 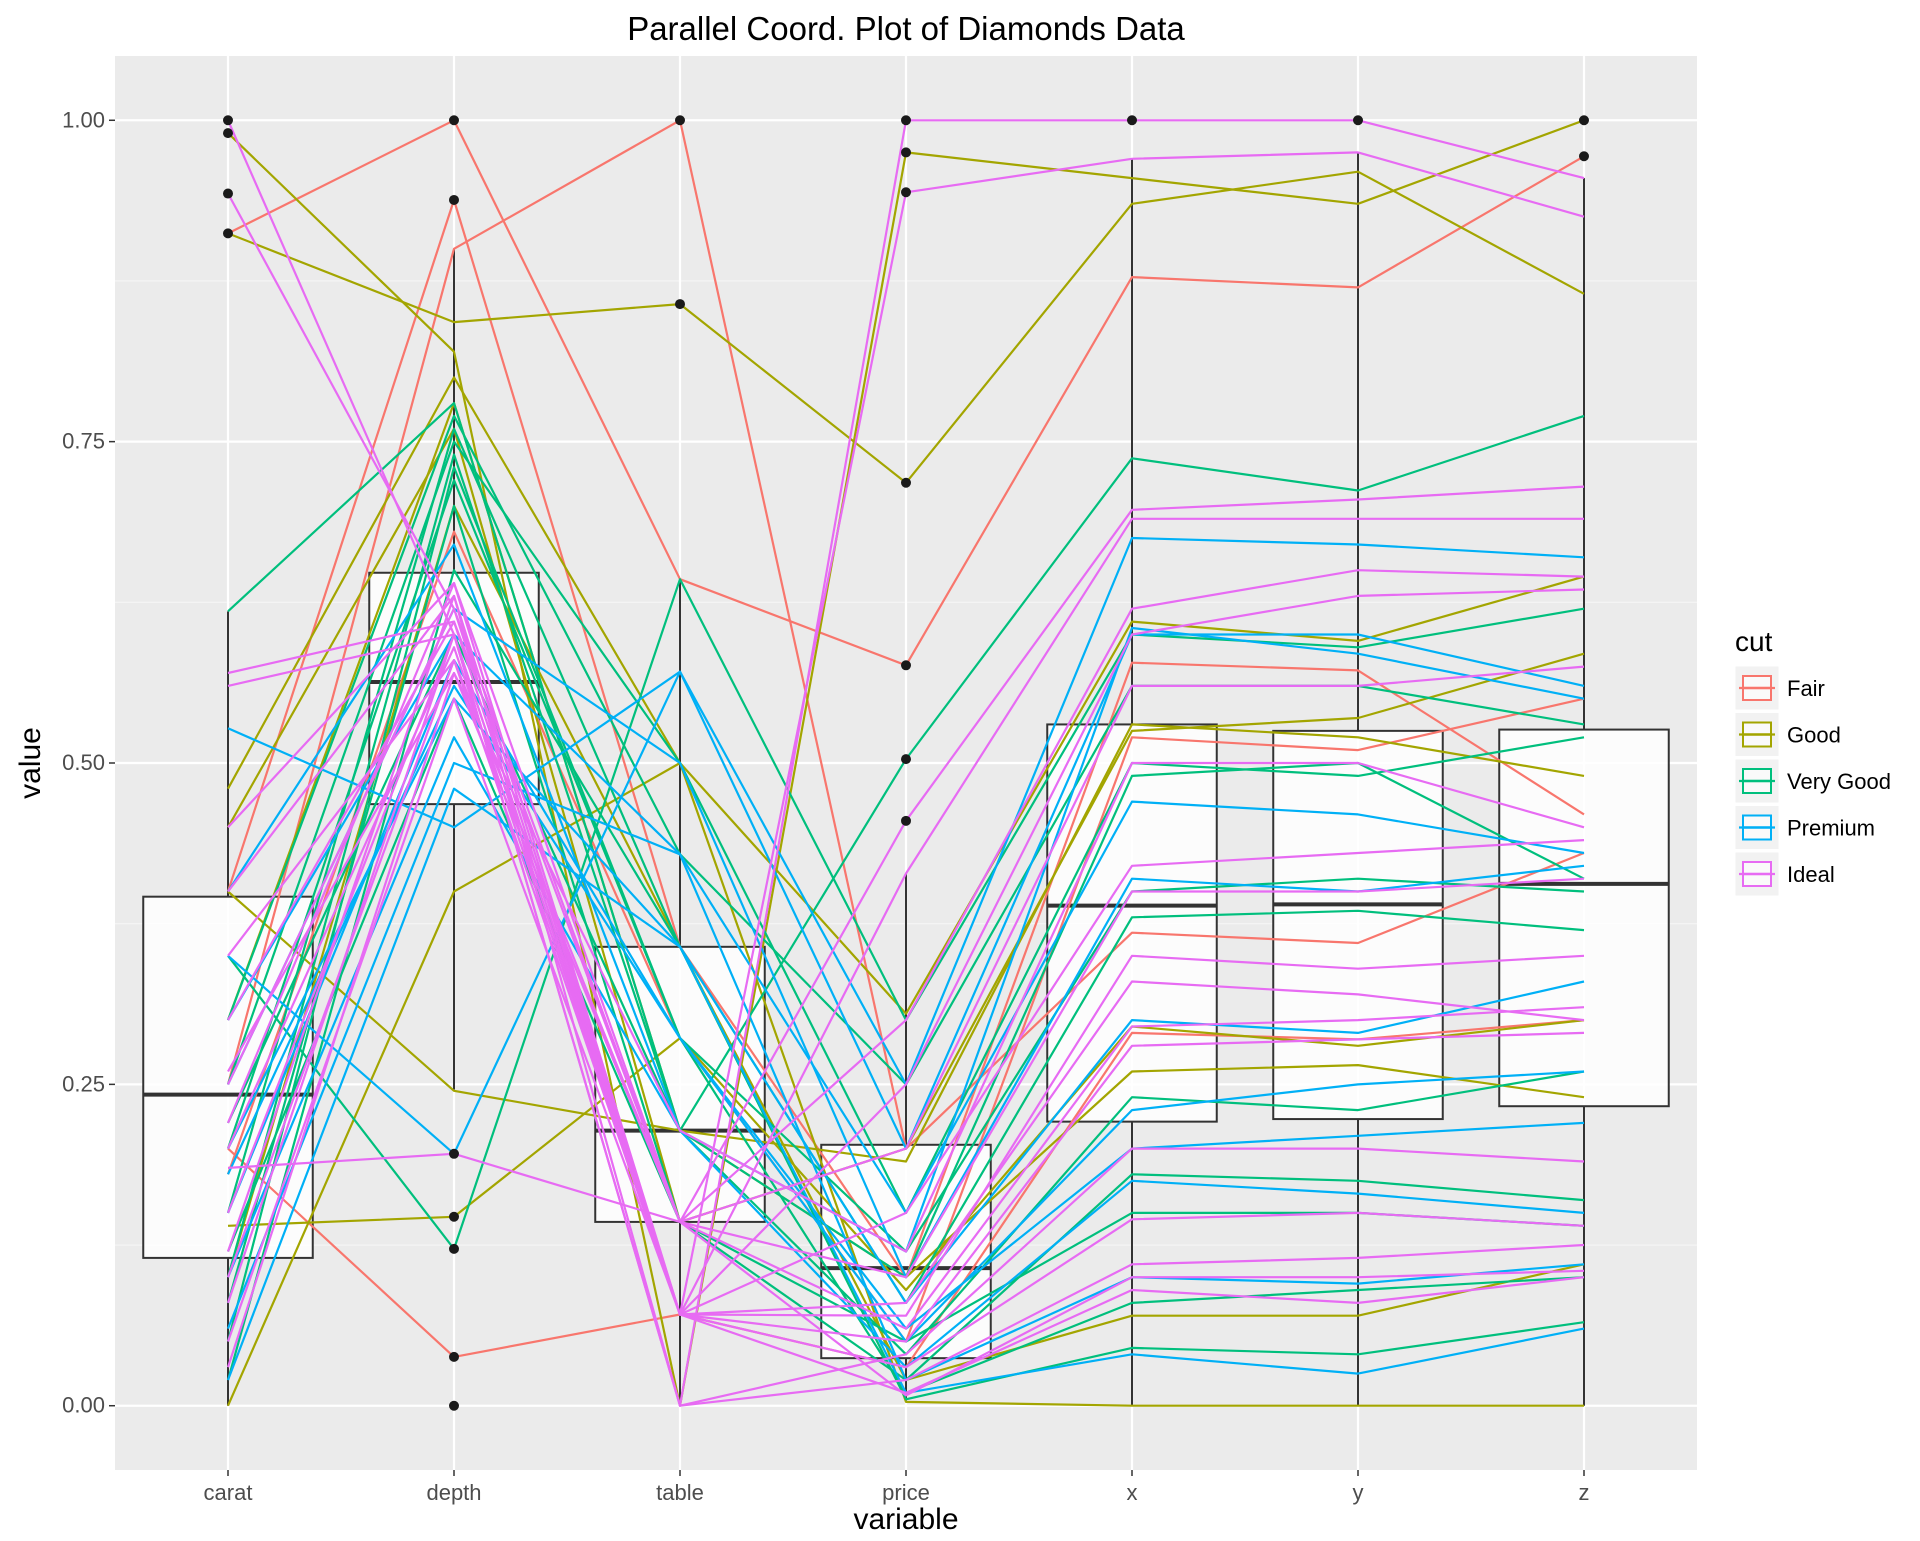 I want to click on legend: cut Fair Good Very Good Premium Ideal, so click(x=1812, y=761).